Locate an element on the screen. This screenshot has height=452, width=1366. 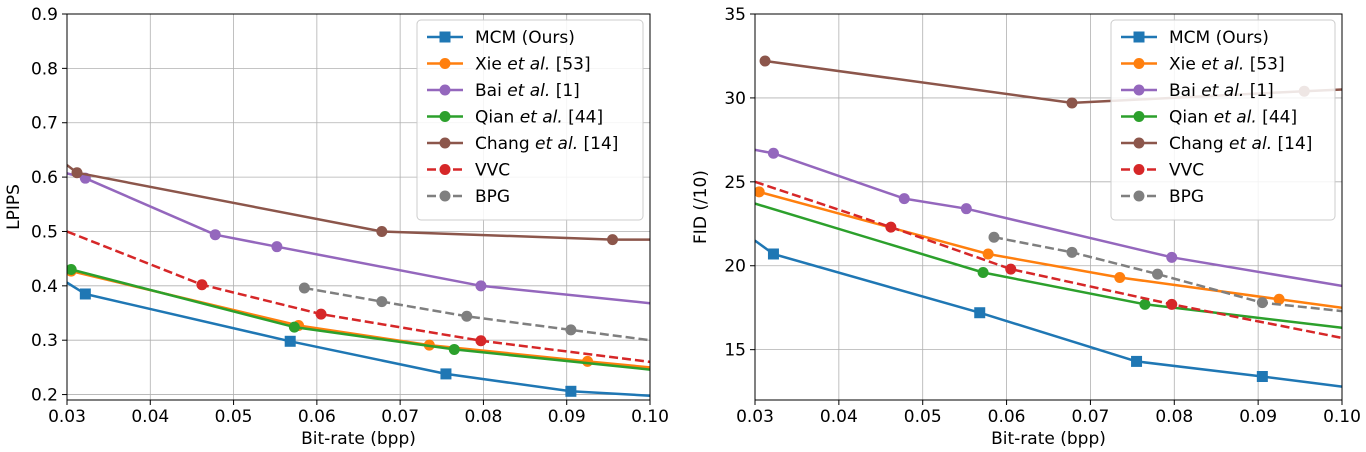
lpips-legend-label-prefix-2: Bai is located at coordinates (491, 91).